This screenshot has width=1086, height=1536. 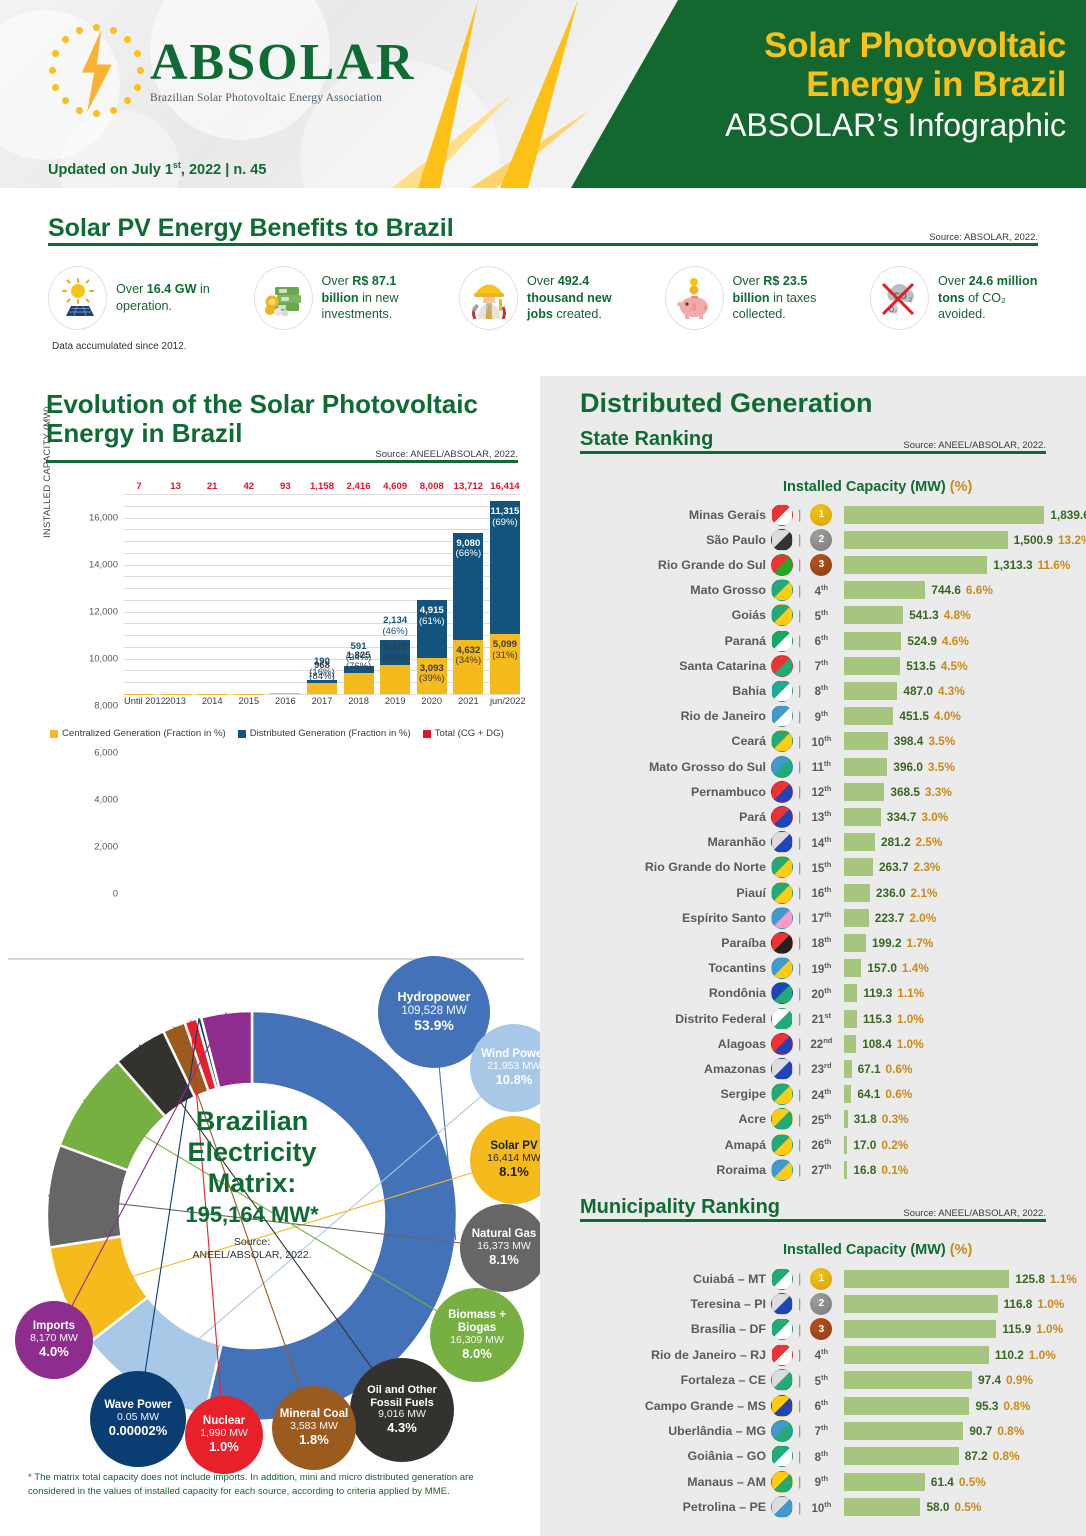 What do you see at coordinates (96, 70) in the screenshot?
I see `lightning-sun-logo-icon` at bounding box center [96, 70].